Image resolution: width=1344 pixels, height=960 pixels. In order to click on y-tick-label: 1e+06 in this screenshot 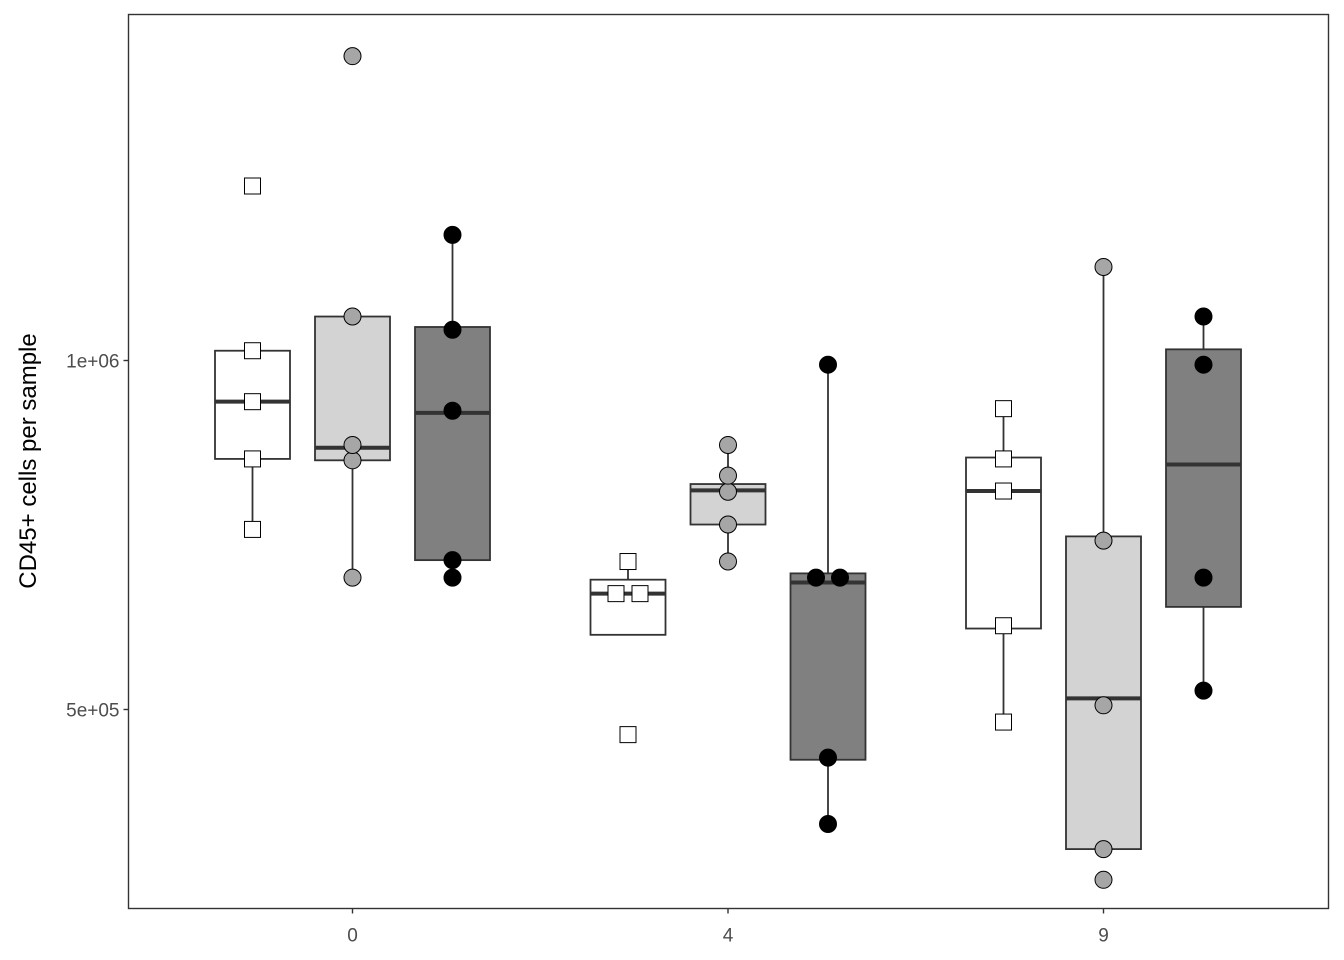, I will do `click(92, 362)`.